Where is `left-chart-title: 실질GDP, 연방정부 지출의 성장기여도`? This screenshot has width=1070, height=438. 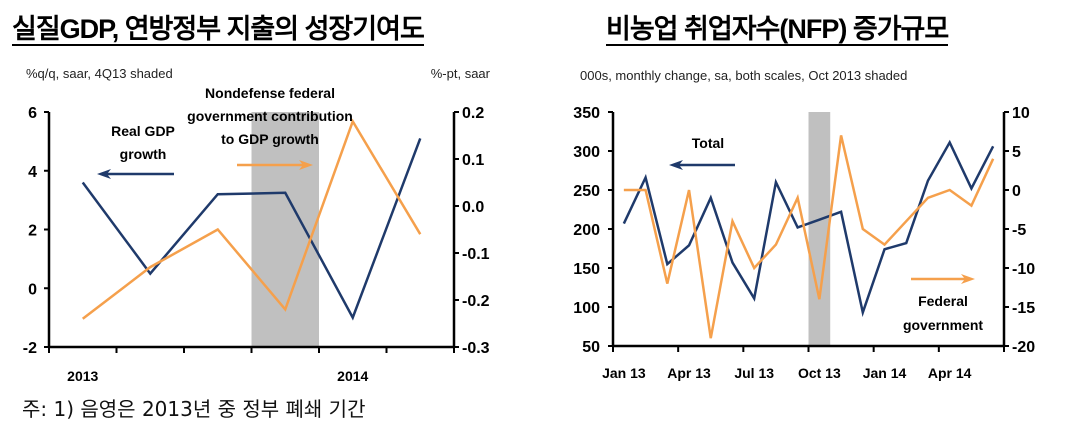 left-chart-title: 실질GDP, 연방정부 지출의 성장기여도 is located at coordinates (218, 30).